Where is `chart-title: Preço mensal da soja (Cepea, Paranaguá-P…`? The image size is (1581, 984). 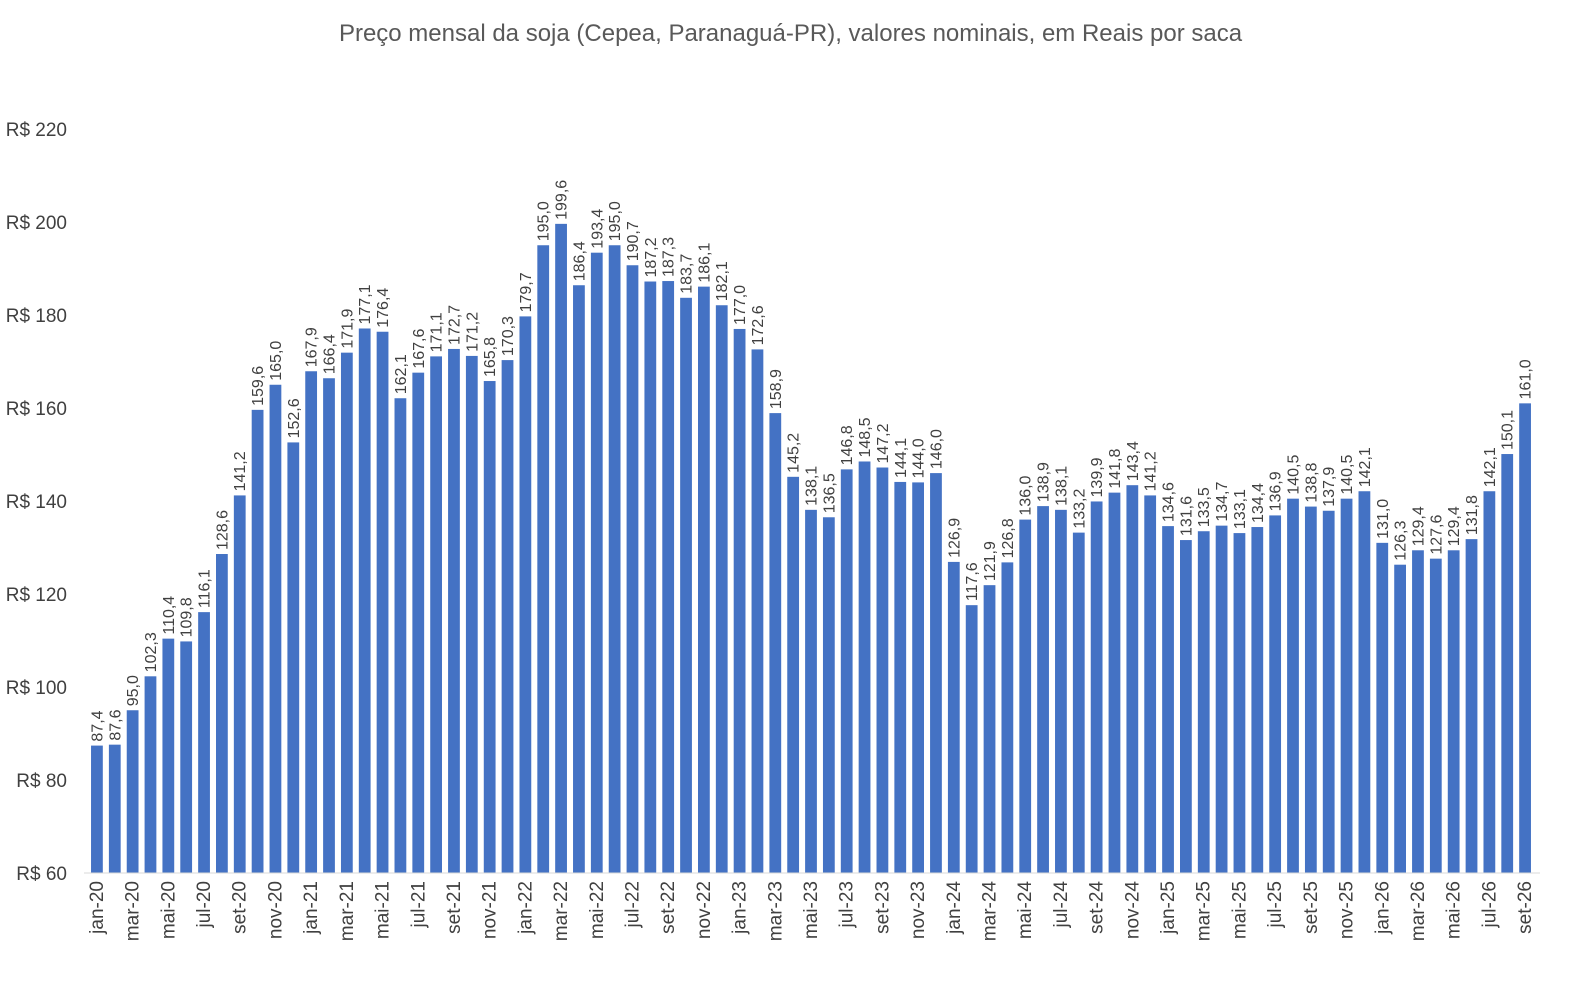
chart-title: Preço mensal da soja (Cepea, Paranaguá-P… is located at coordinates (790, 33).